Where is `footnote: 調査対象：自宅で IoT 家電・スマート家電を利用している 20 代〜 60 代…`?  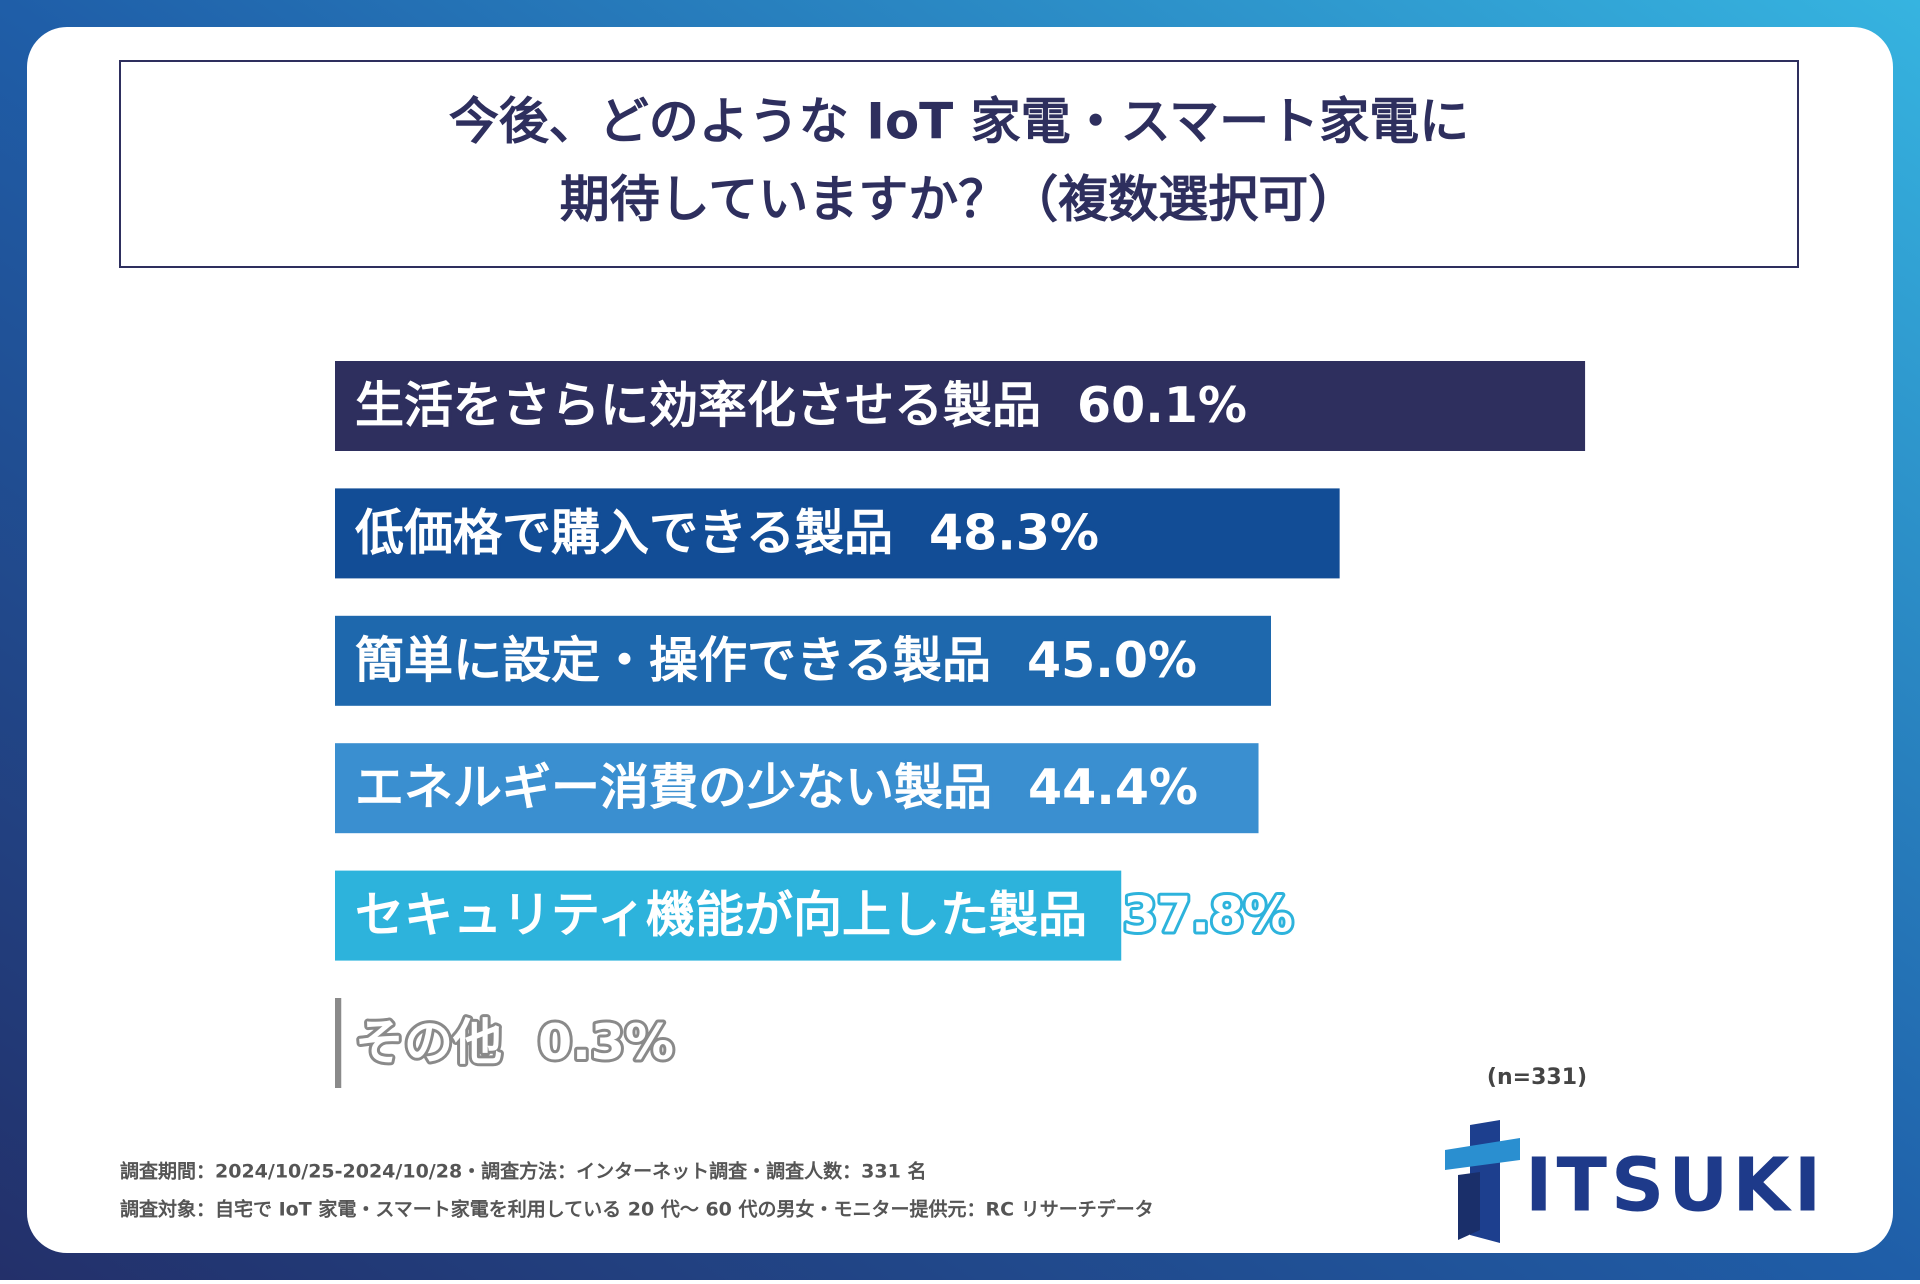 footnote: 調査対象：自宅で IoT 家電・スマート家電を利用している 20 代〜 60 代… is located at coordinates (637, 1209).